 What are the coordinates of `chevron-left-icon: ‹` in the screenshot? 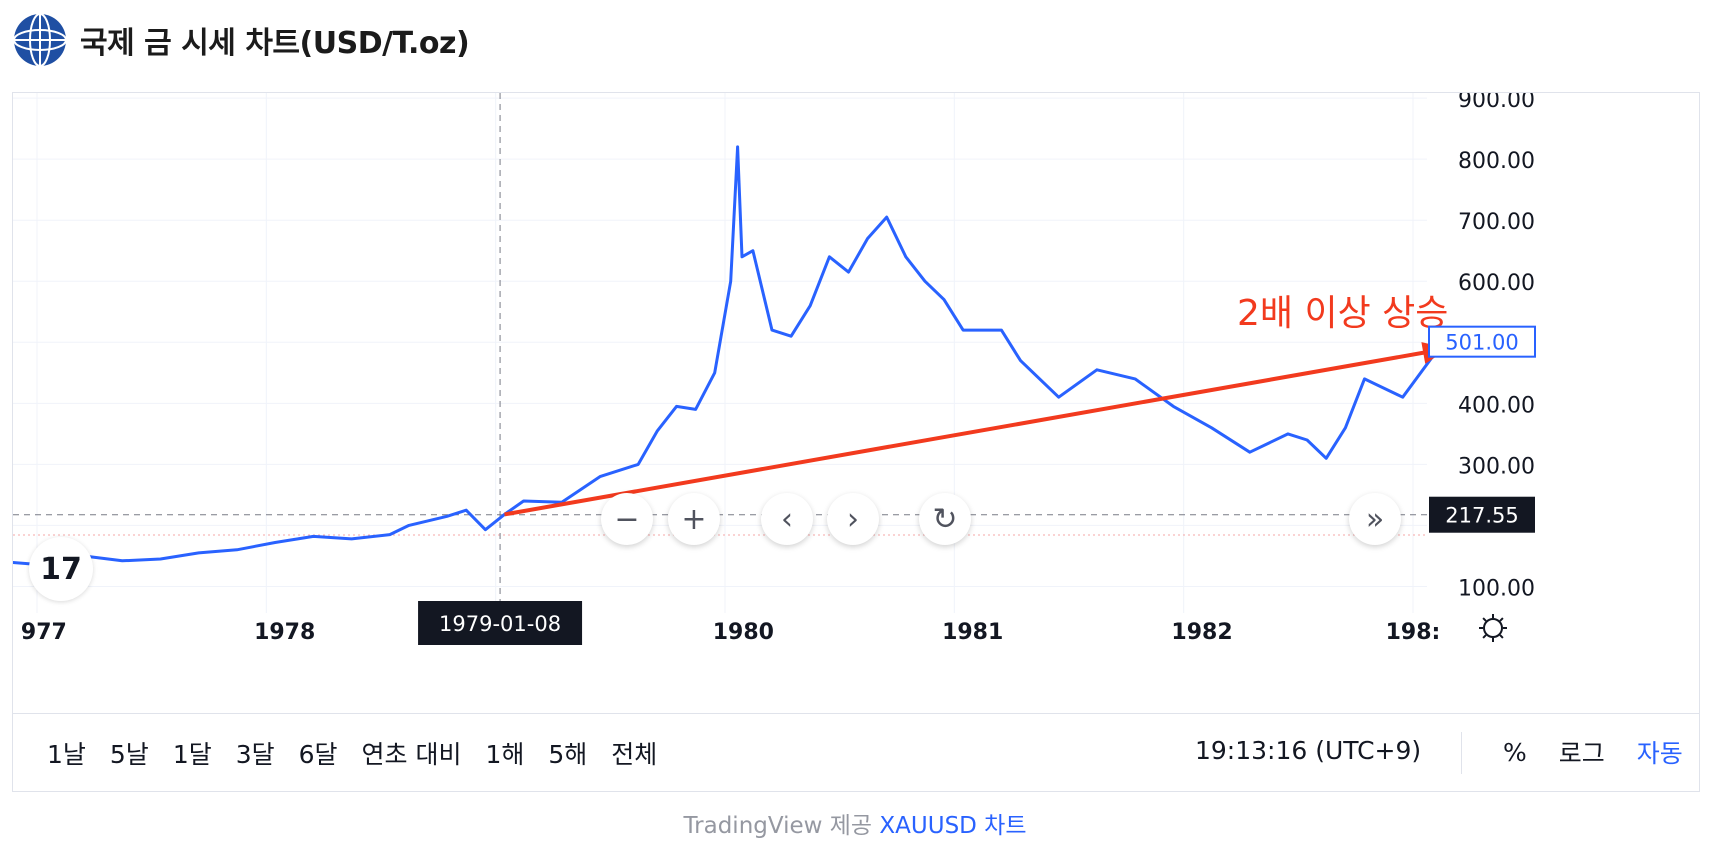 It's located at (787, 519).